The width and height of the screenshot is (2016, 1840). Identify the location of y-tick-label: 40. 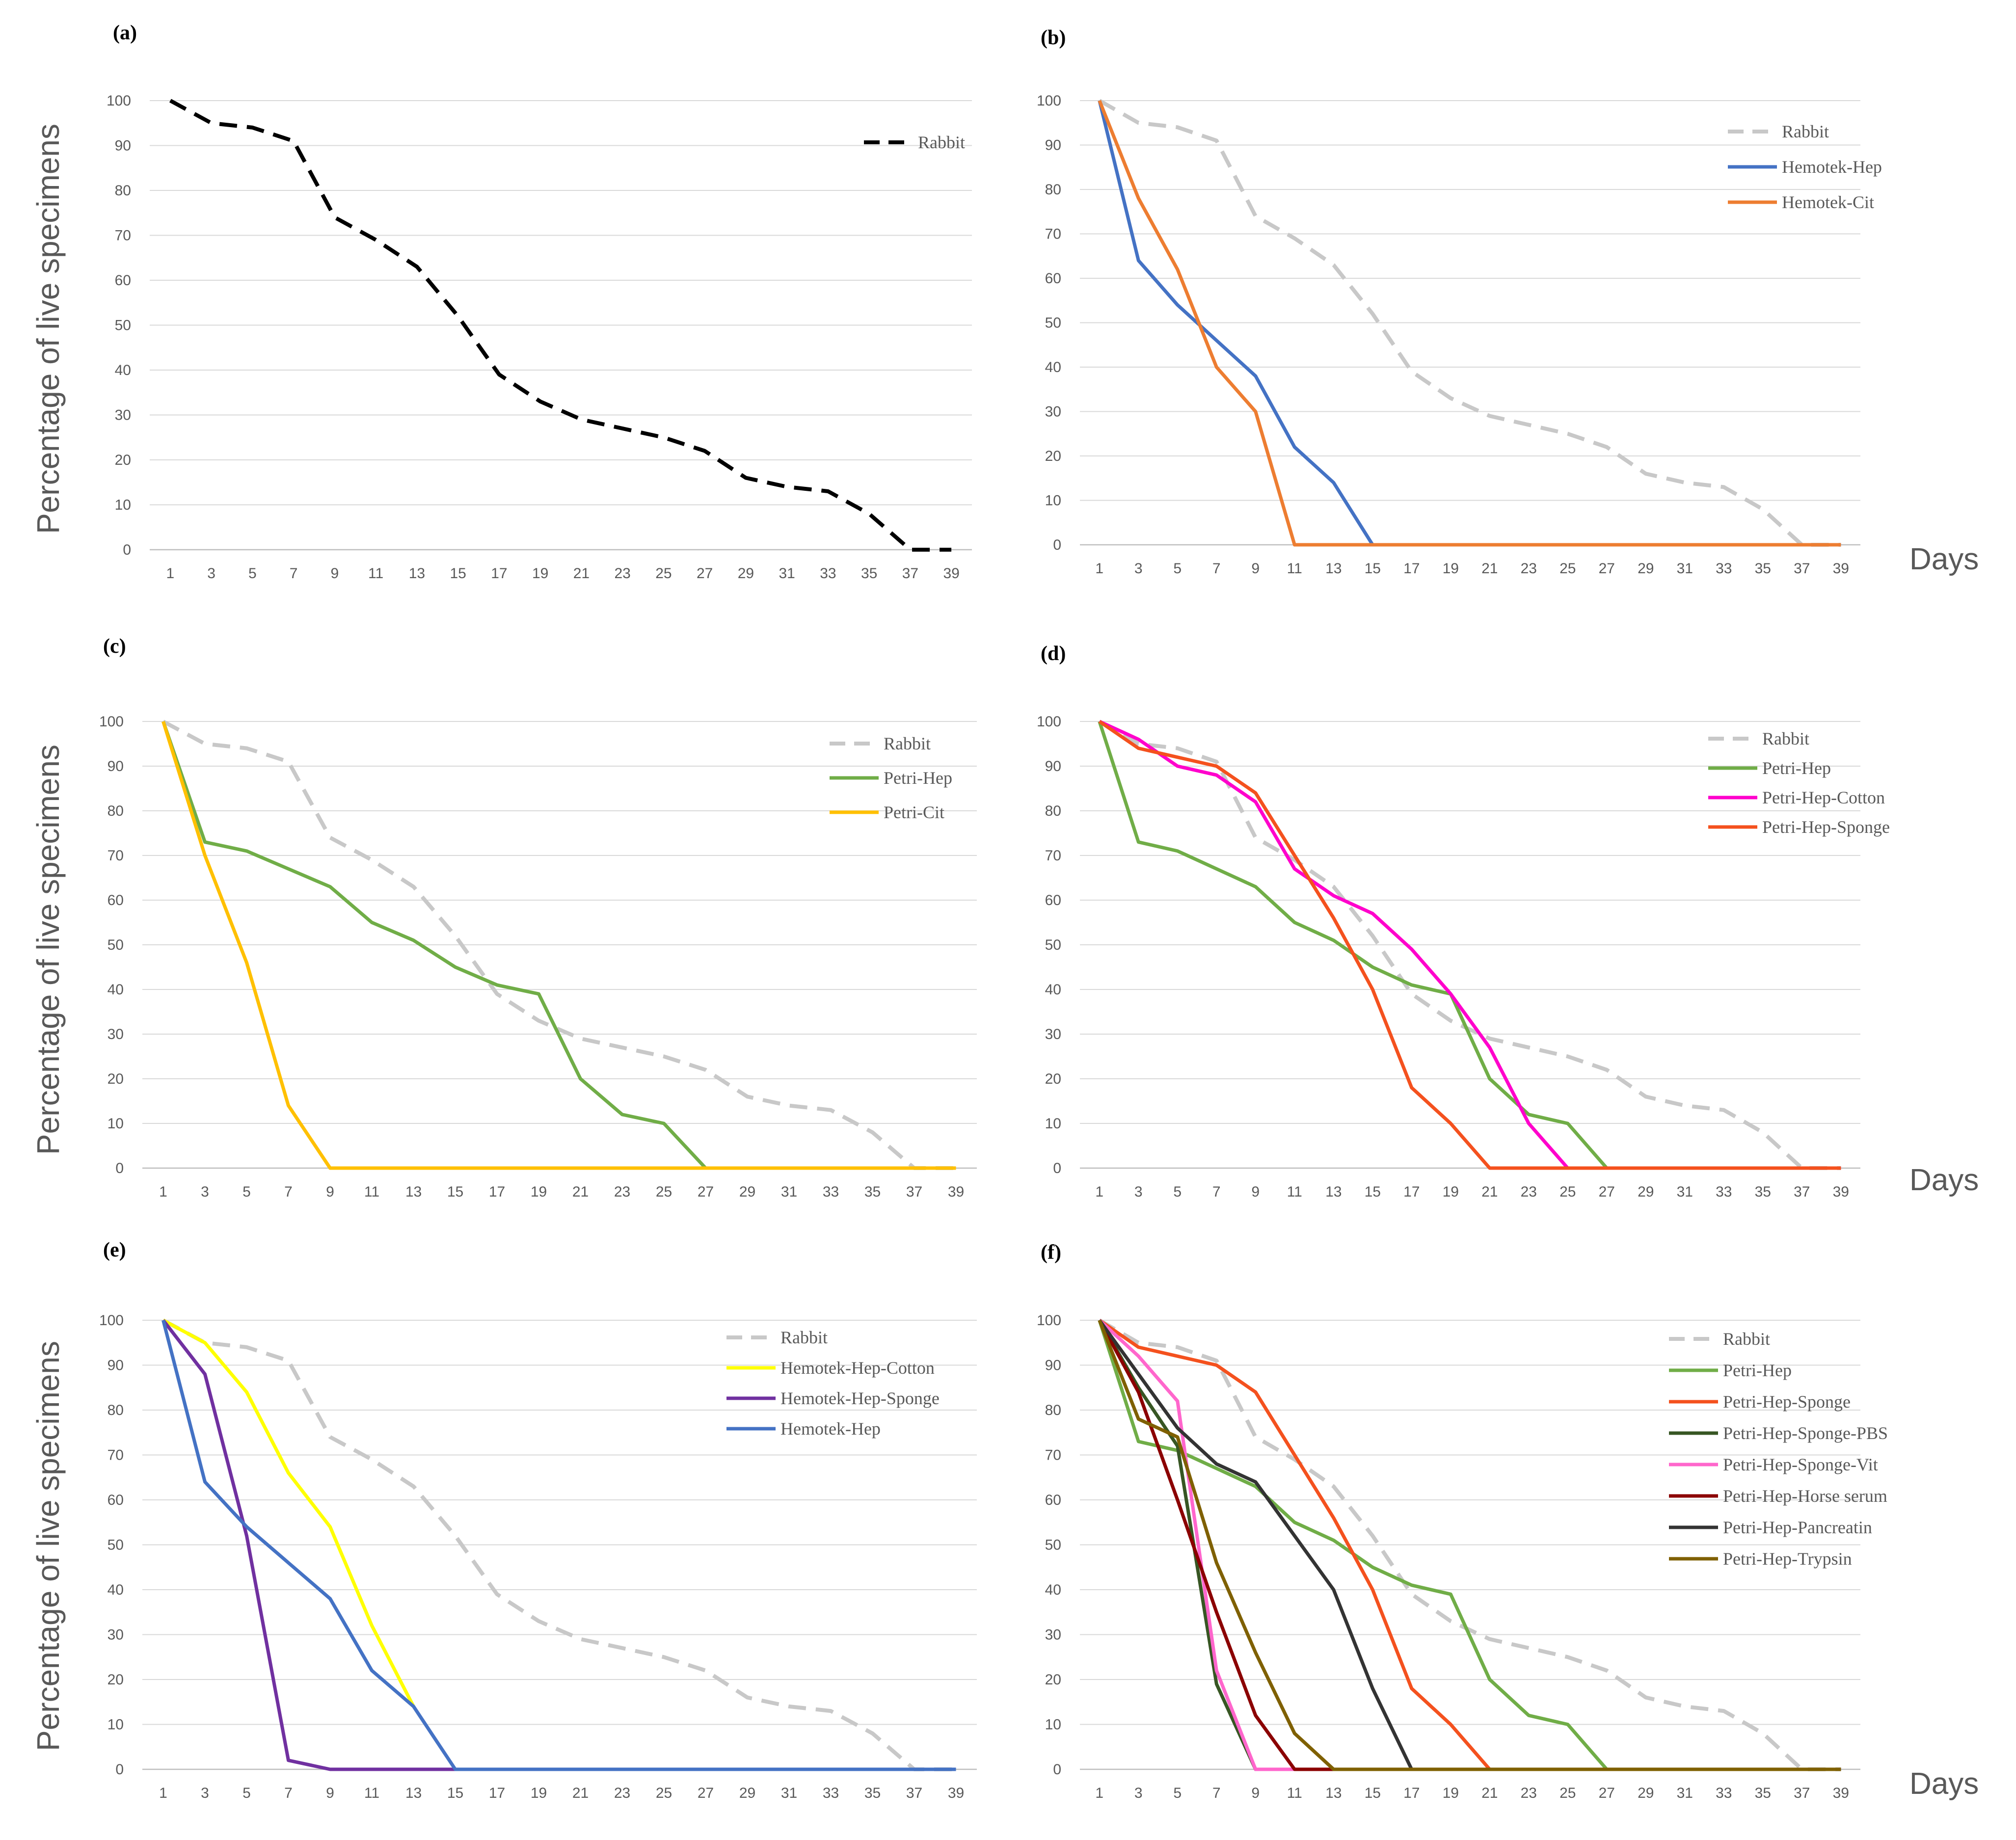
(123, 370).